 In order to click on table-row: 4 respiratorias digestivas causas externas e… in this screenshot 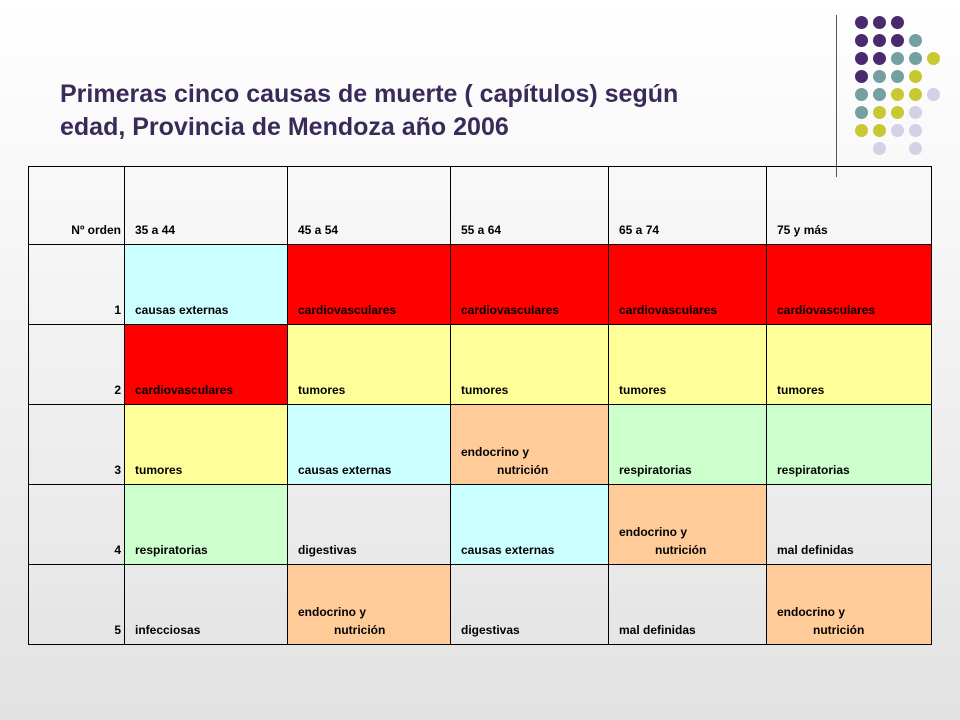, I will do `click(480, 524)`.